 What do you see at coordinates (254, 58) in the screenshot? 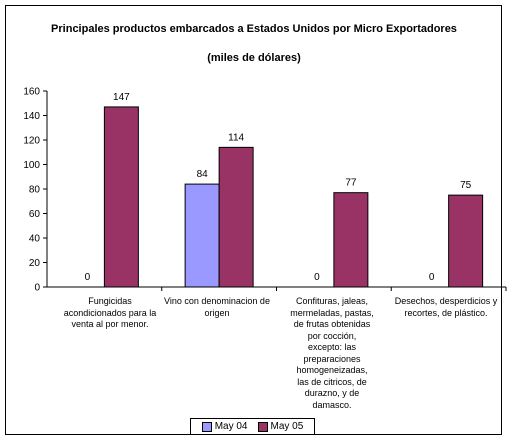
I see `chart-subtitle: (miles de dólares)` at bounding box center [254, 58].